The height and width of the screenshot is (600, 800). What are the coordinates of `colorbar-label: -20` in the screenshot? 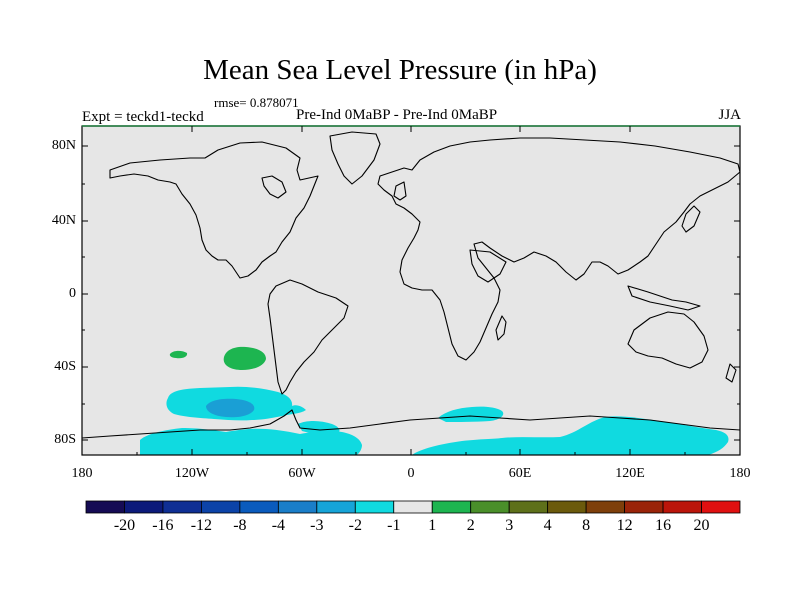 It's located at (124, 525).